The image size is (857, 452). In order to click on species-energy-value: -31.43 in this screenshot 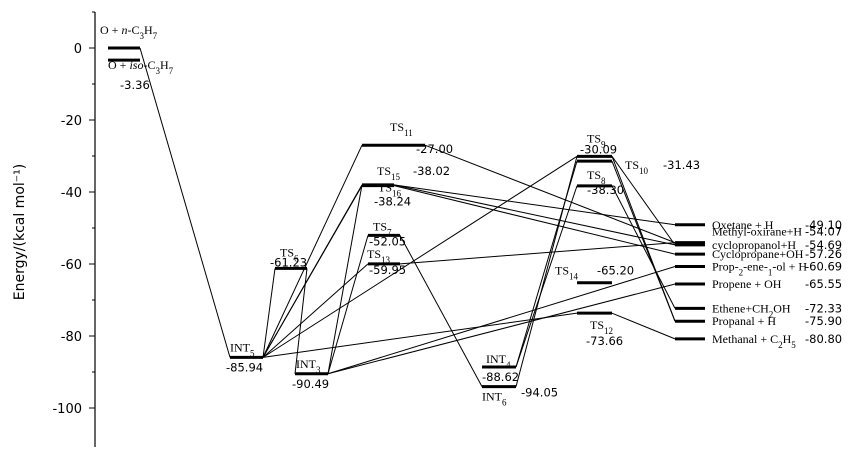, I will do `click(681, 165)`.